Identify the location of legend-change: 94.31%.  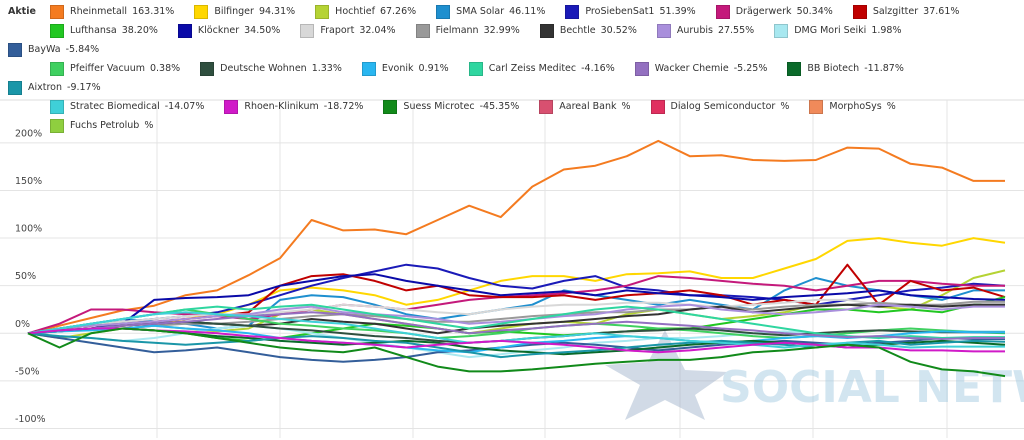
(277, 11).